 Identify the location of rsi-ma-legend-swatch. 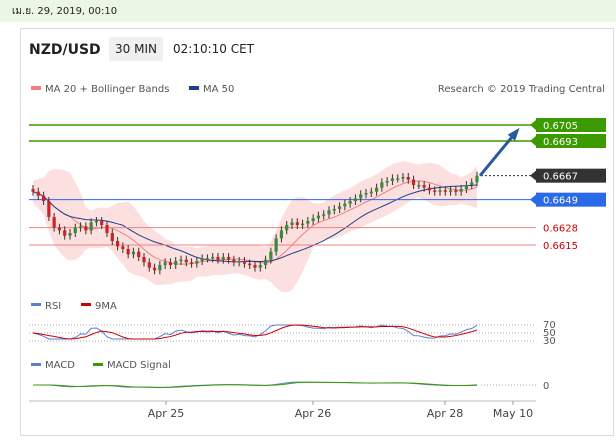
(86, 304).